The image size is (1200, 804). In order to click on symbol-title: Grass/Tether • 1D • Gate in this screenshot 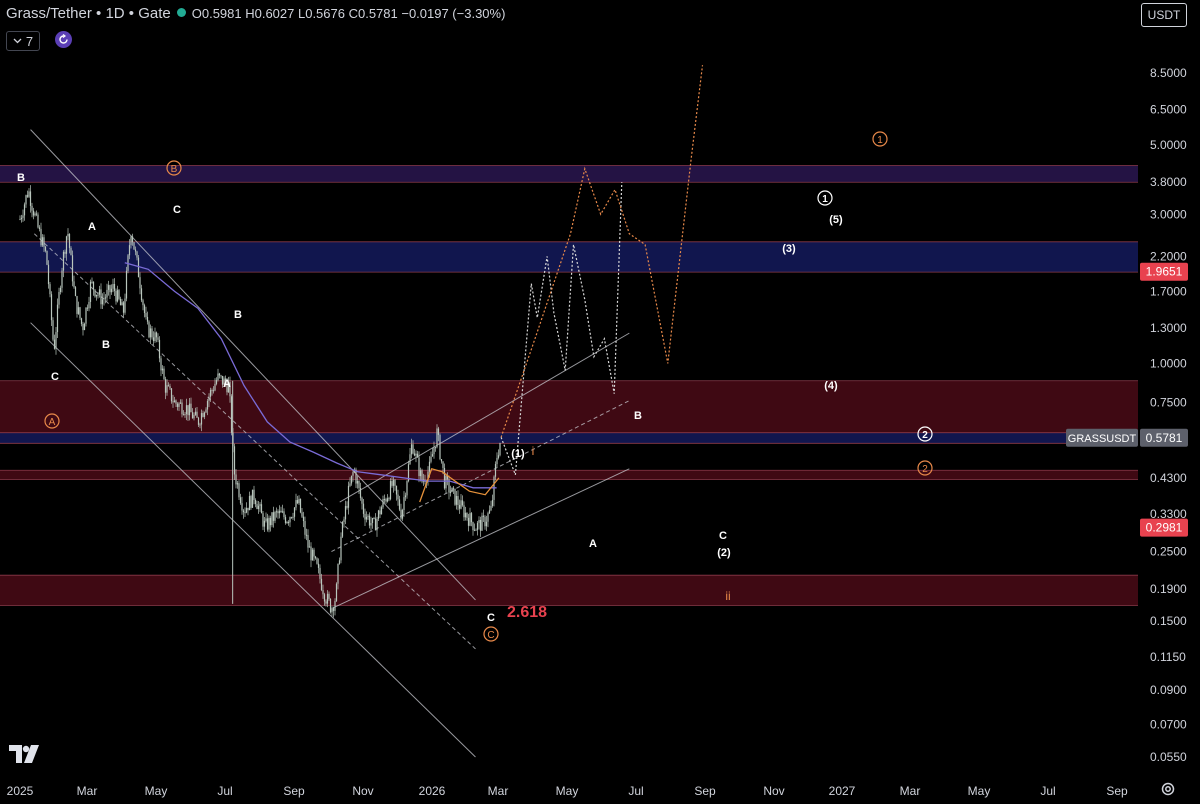, I will do `click(88, 13)`.